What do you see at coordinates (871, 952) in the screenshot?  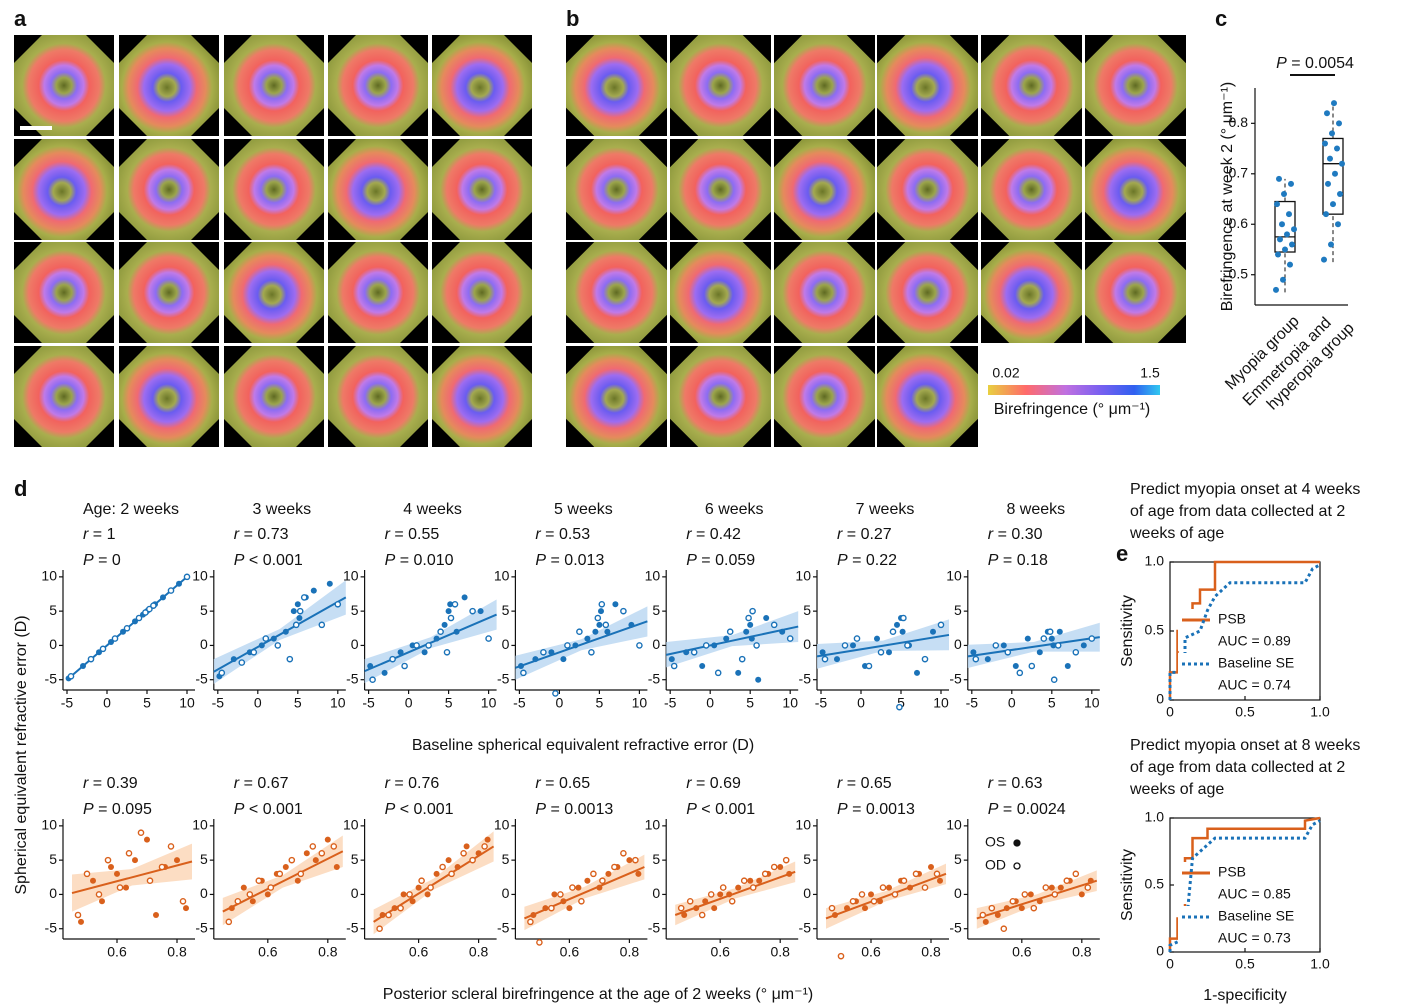 I see `x-tick-label: 0.6` at bounding box center [871, 952].